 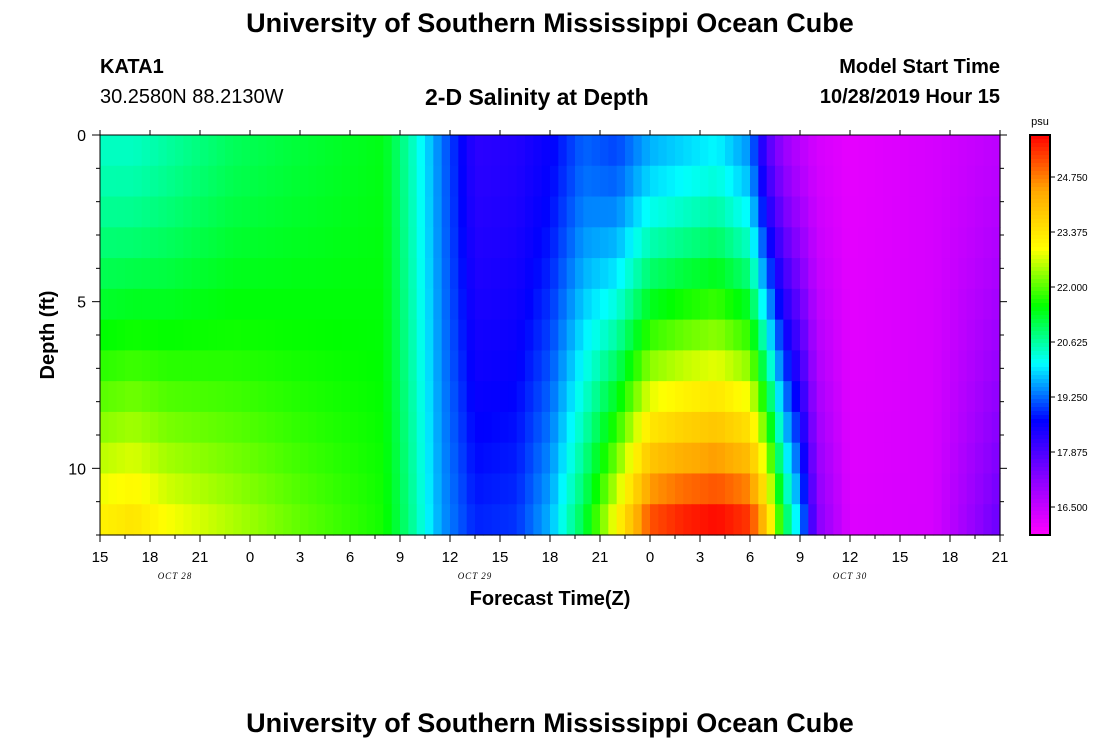 I want to click on chart-subtitle: 2-D Salinity at Depth, so click(x=537, y=97).